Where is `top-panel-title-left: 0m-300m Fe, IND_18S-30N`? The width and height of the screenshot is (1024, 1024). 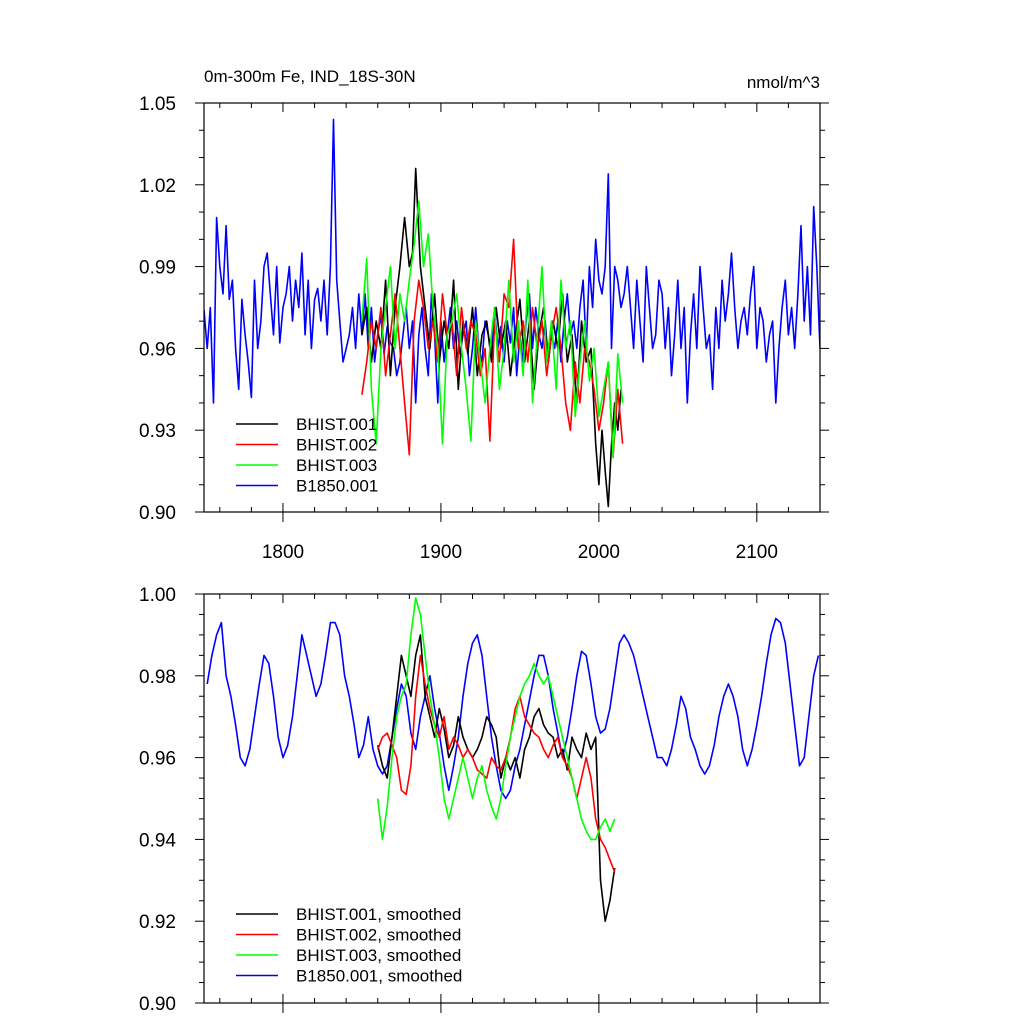
top-panel-title-left: 0m-300m Fe, IND_18S-30N is located at coordinates (310, 76).